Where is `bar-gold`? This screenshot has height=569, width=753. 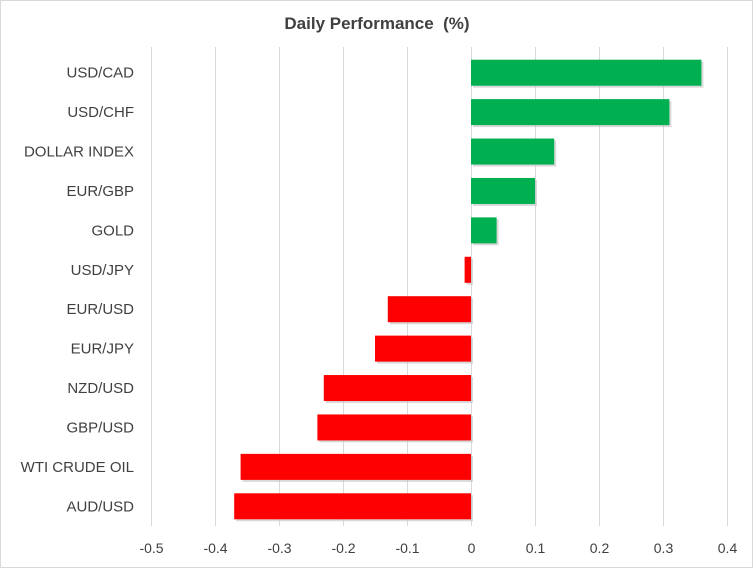
bar-gold is located at coordinates (484, 230).